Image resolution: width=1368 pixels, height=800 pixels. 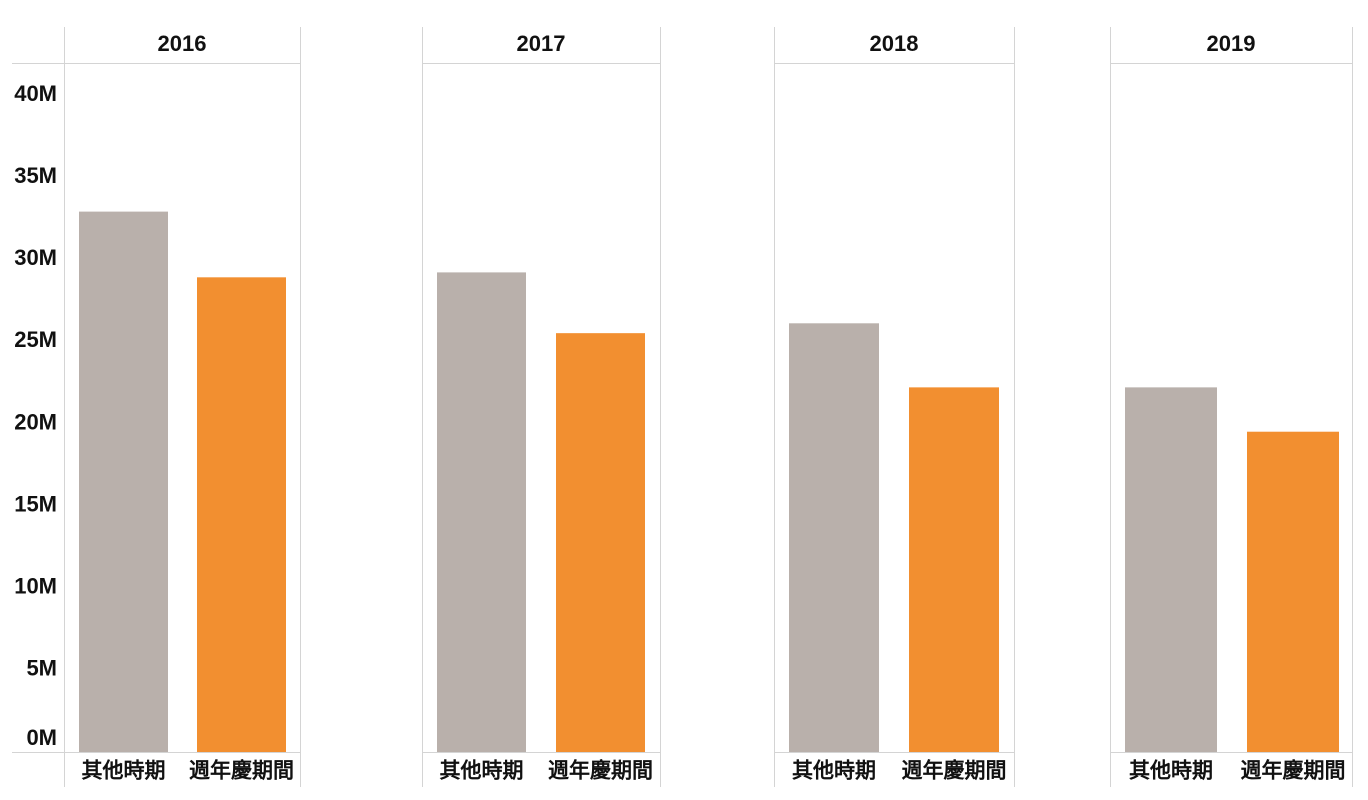 What do you see at coordinates (41, 737) in the screenshot?
I see `y-tick-label: 0M` at bounding box center [41, 737].